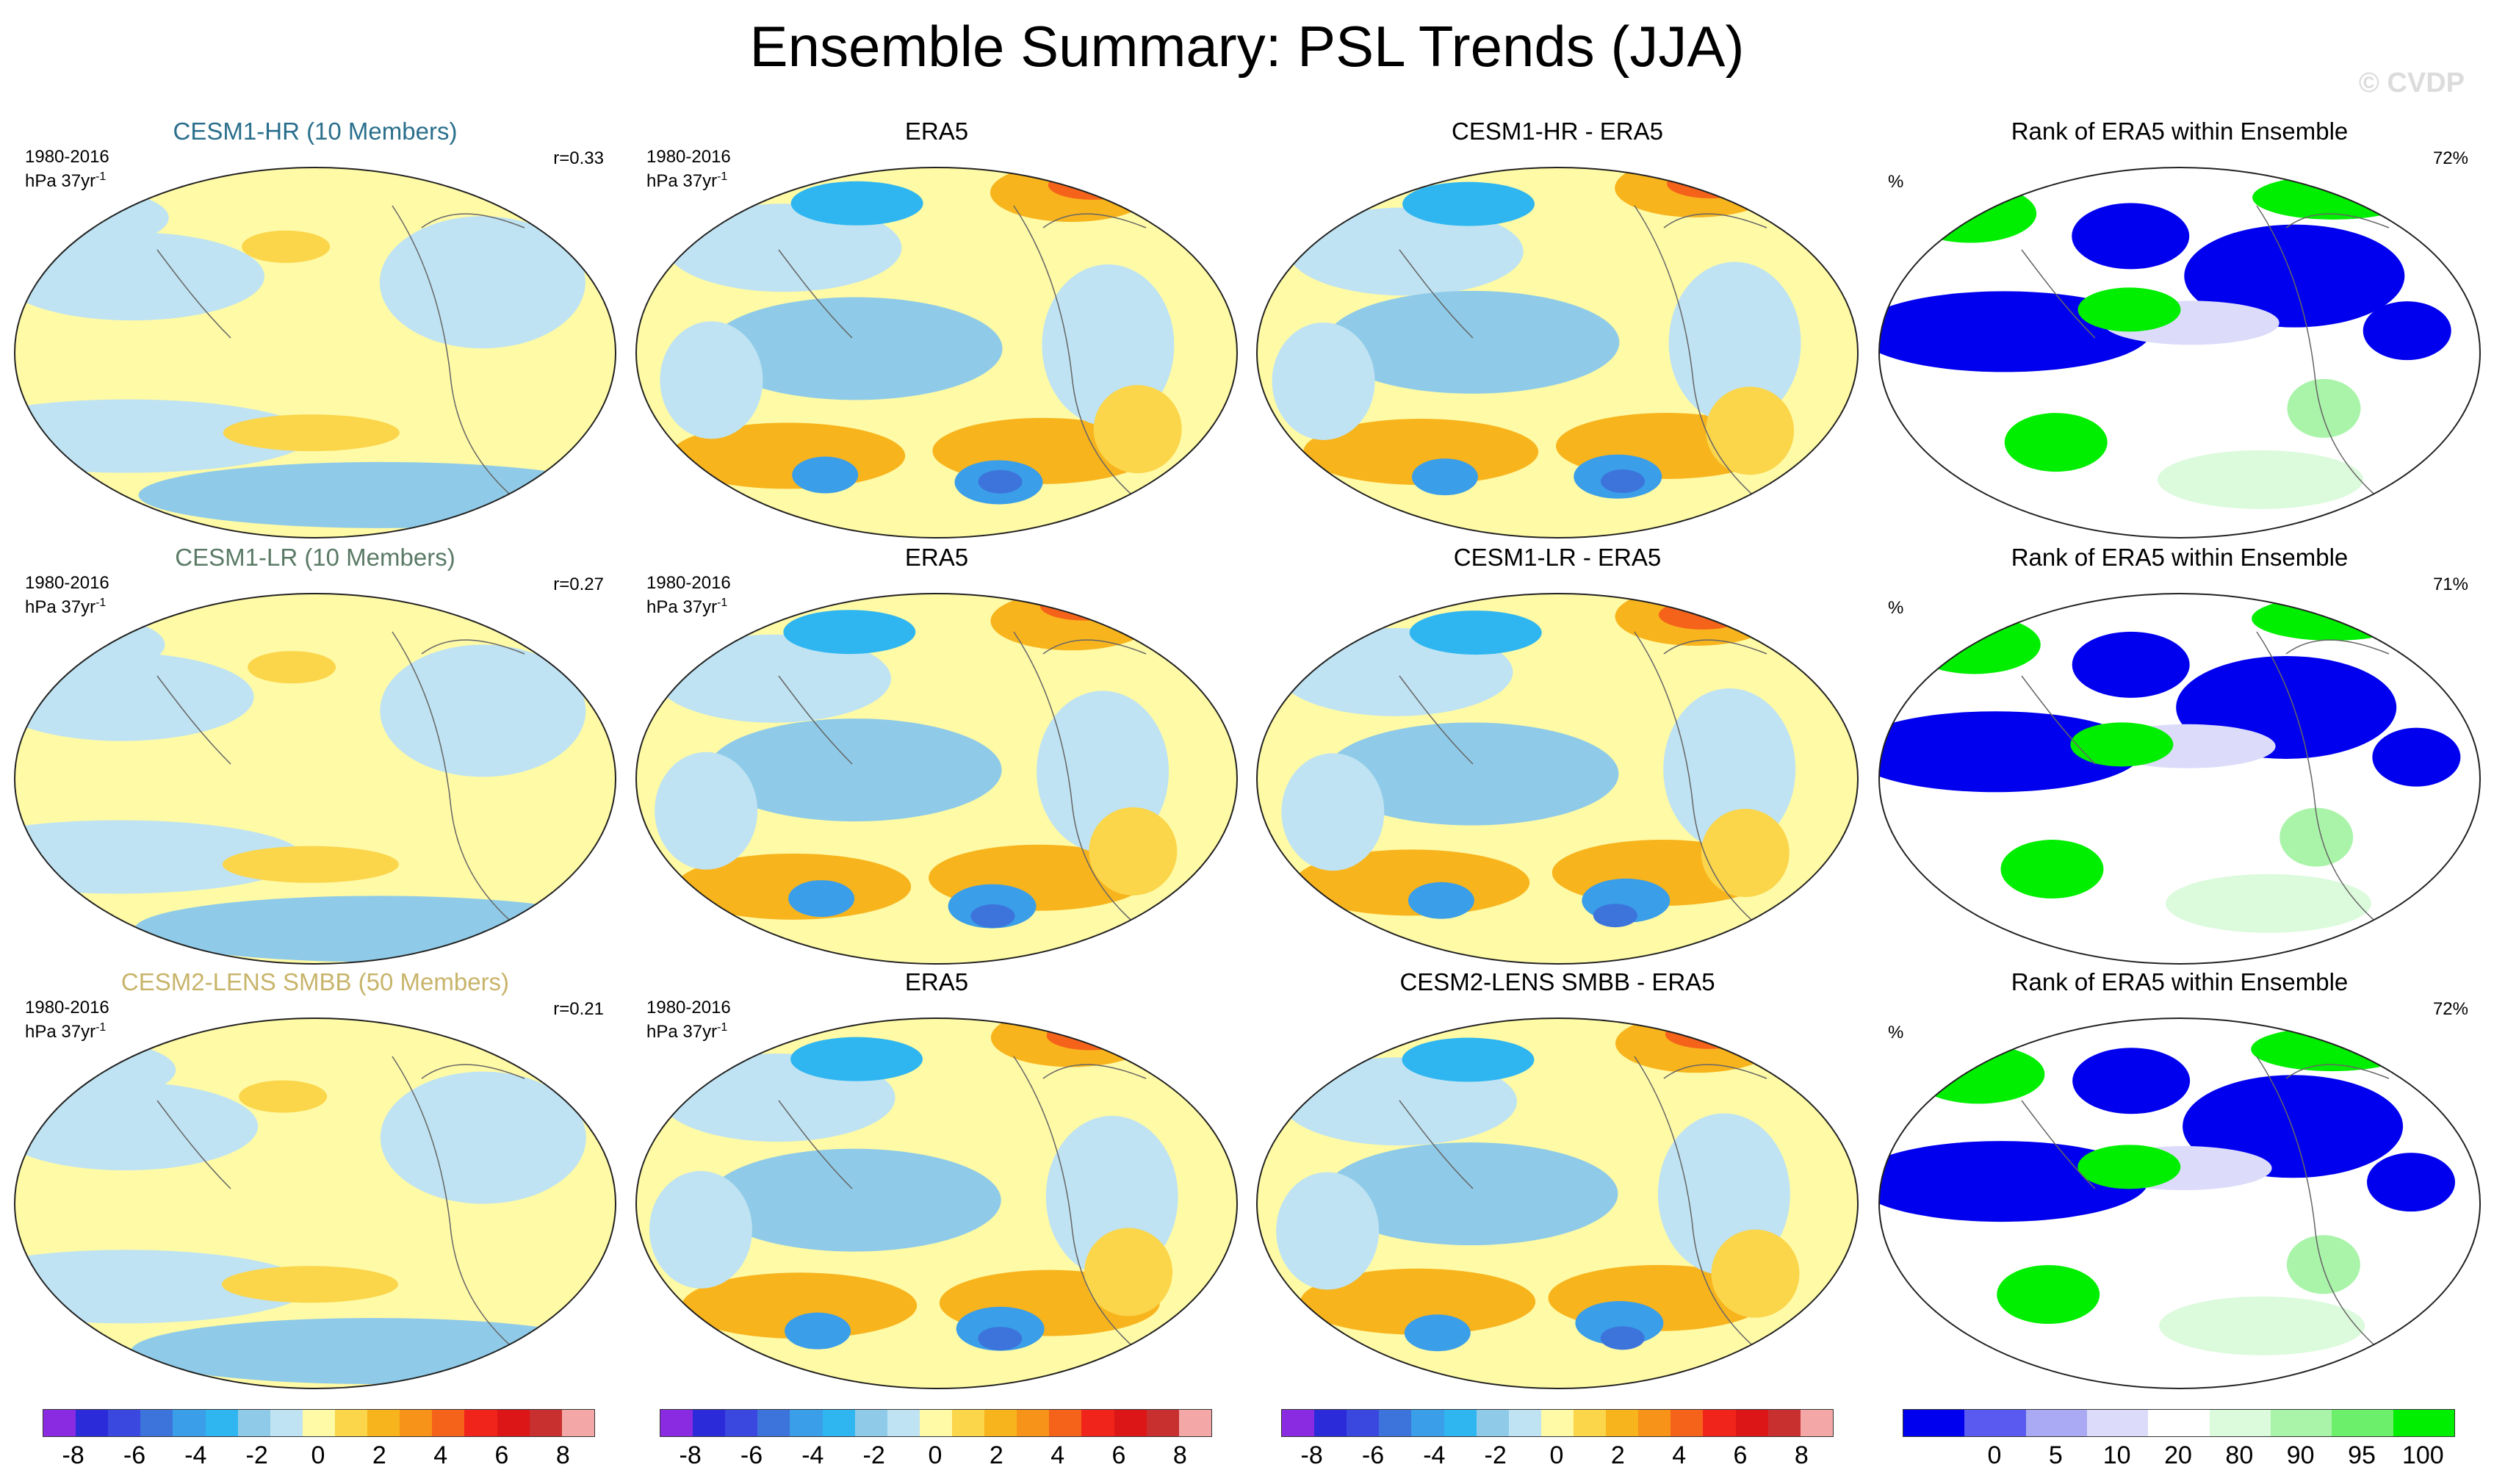  I want to click on colorbar-tick-label: 4, so click(1057, 1455).